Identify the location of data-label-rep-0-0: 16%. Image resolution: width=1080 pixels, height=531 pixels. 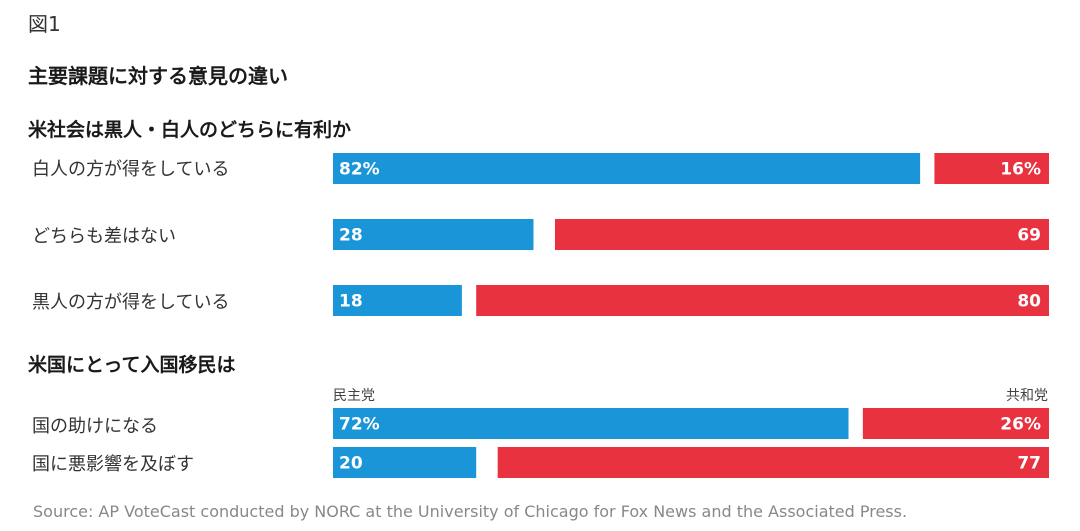
(1020, 170).